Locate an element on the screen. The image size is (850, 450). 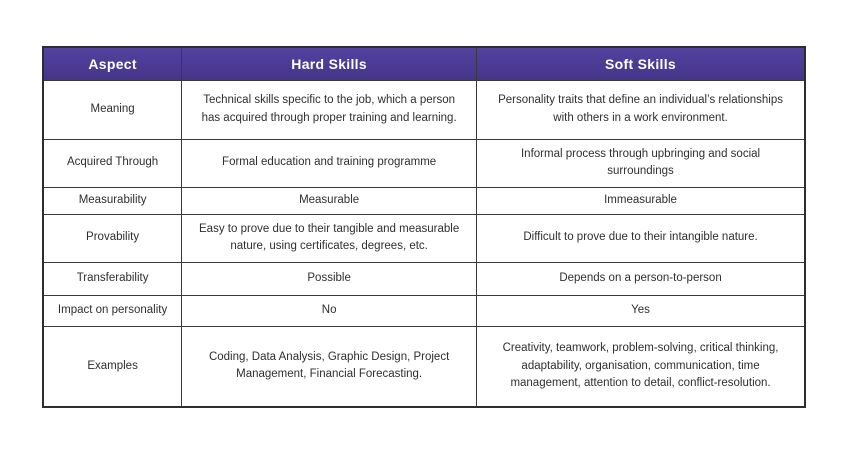
table-row-impact-on-personality: Impact on personality No Yes is located at coordinates (424, 310).